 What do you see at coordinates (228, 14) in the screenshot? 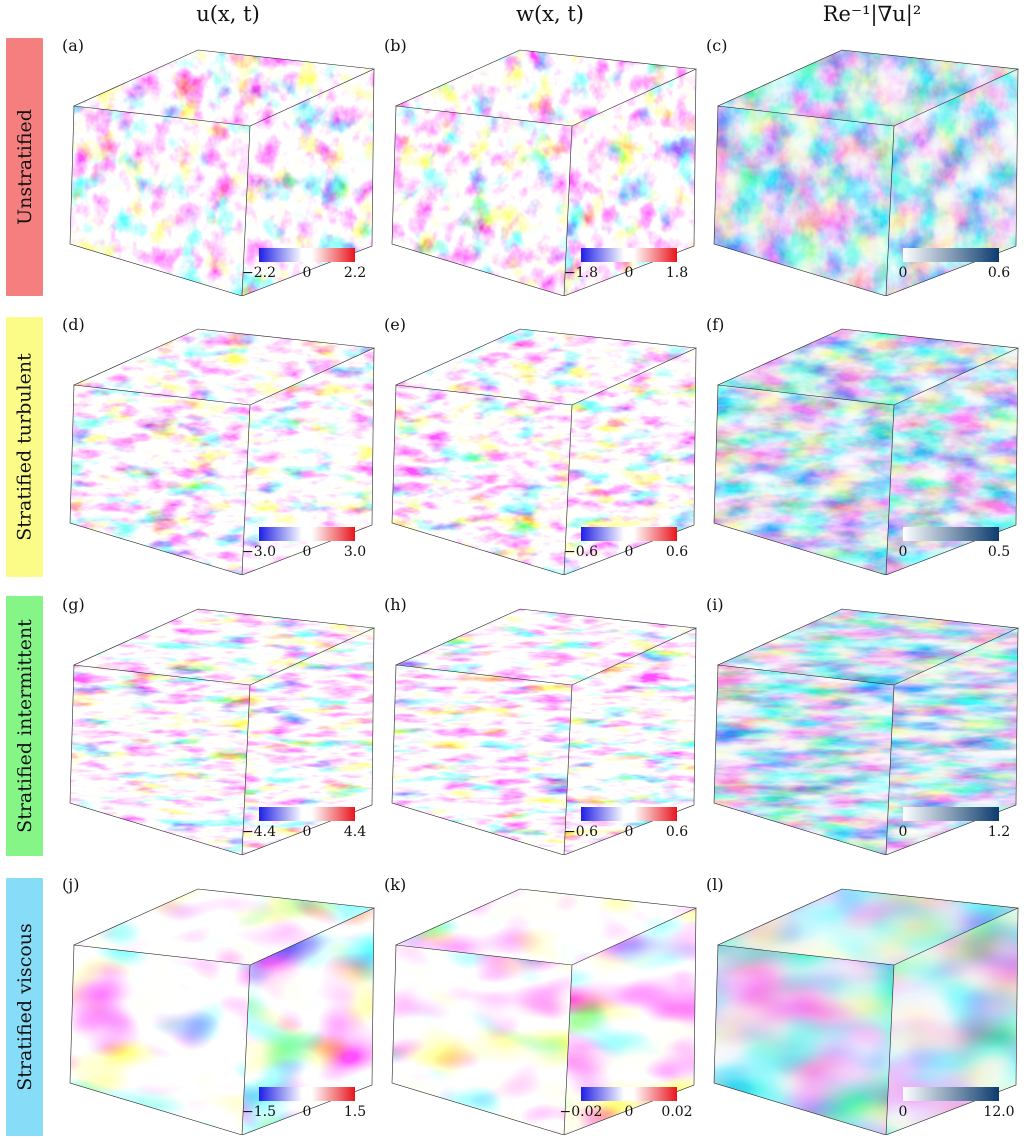
I see `column-header-u: u(x, t)` at bounding box center [228, 14].